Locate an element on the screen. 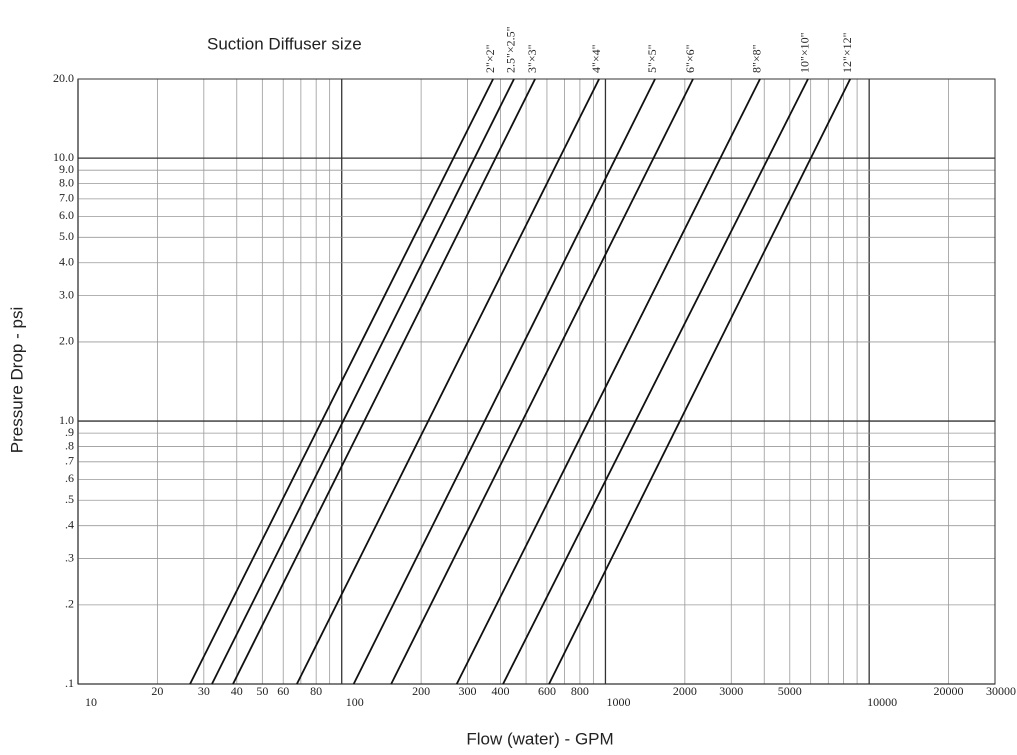  series-label: 4"×4" is located at coordinates (596, 58).